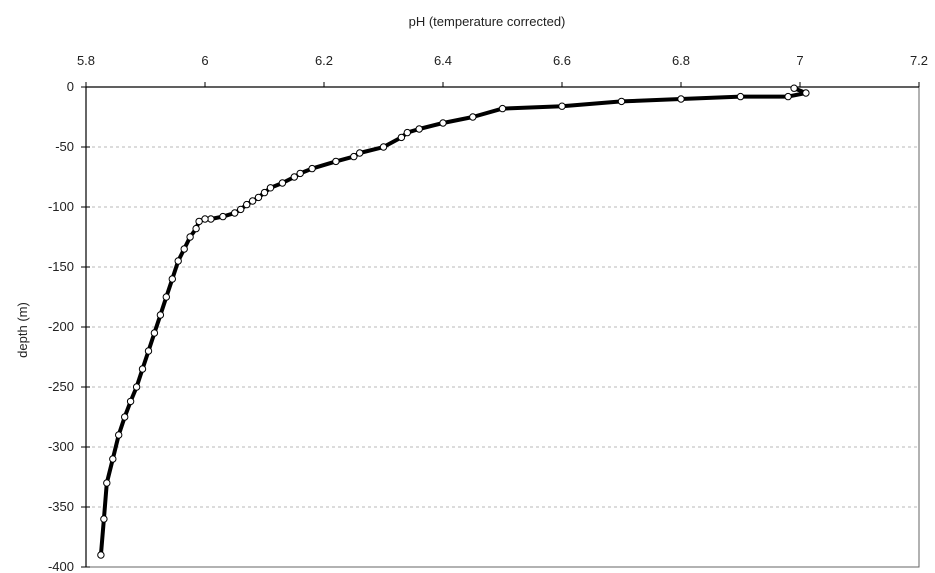 Image resolution: width=935 pixels, height=573 pixels. What do you see at coordinates (487, 21) in the screenshot?
I see `x-axis-title: pH (temperature corrected)` at bounding box center [487, 21].